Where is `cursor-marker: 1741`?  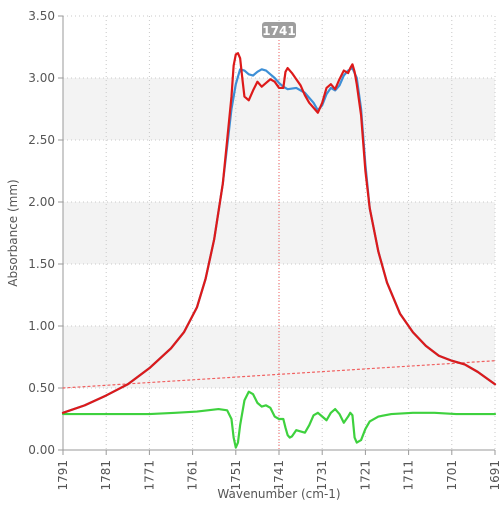 cursor-marker: 1741 is located at coordinates (279, 236).